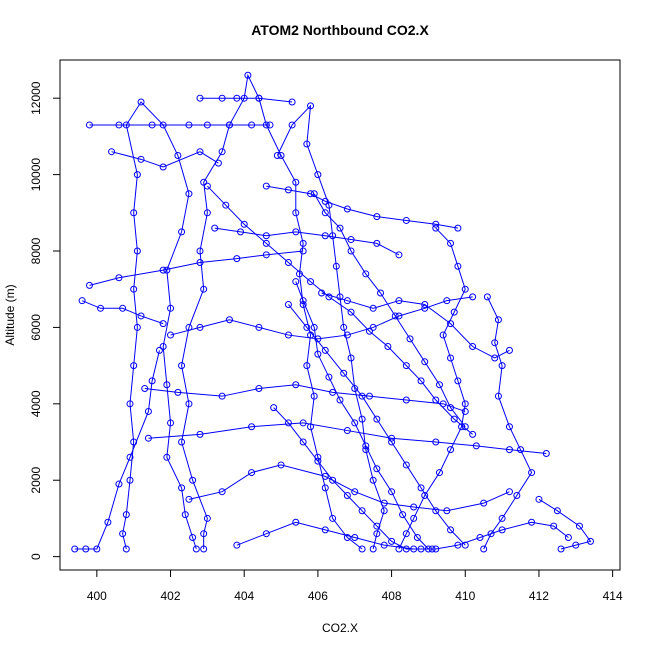  I want to click on y-tick-label: 2000, so click(36, 480).